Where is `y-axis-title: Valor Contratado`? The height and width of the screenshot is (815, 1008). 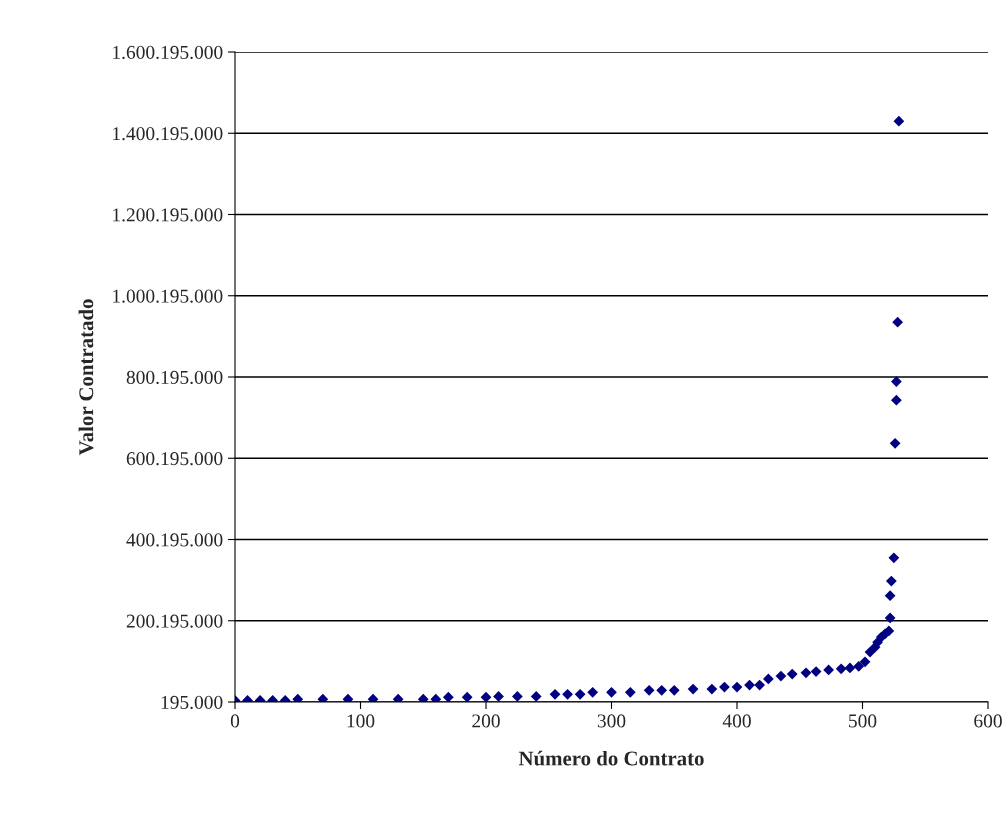
y-axis-title: Valor Contratado is located at coordinates (86, 377).